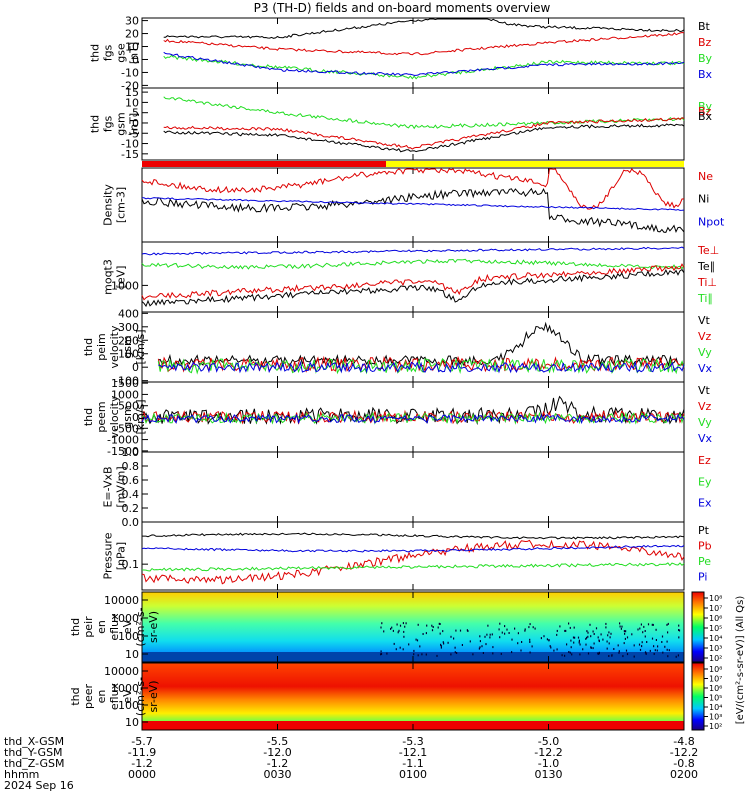 Image resolution: width=750 pixels, height=800 pixels. What do you see at coordinates (131, 564) in the screenshot?
I see `y-tick-label: 0.1` at bounding box center [131, 564].